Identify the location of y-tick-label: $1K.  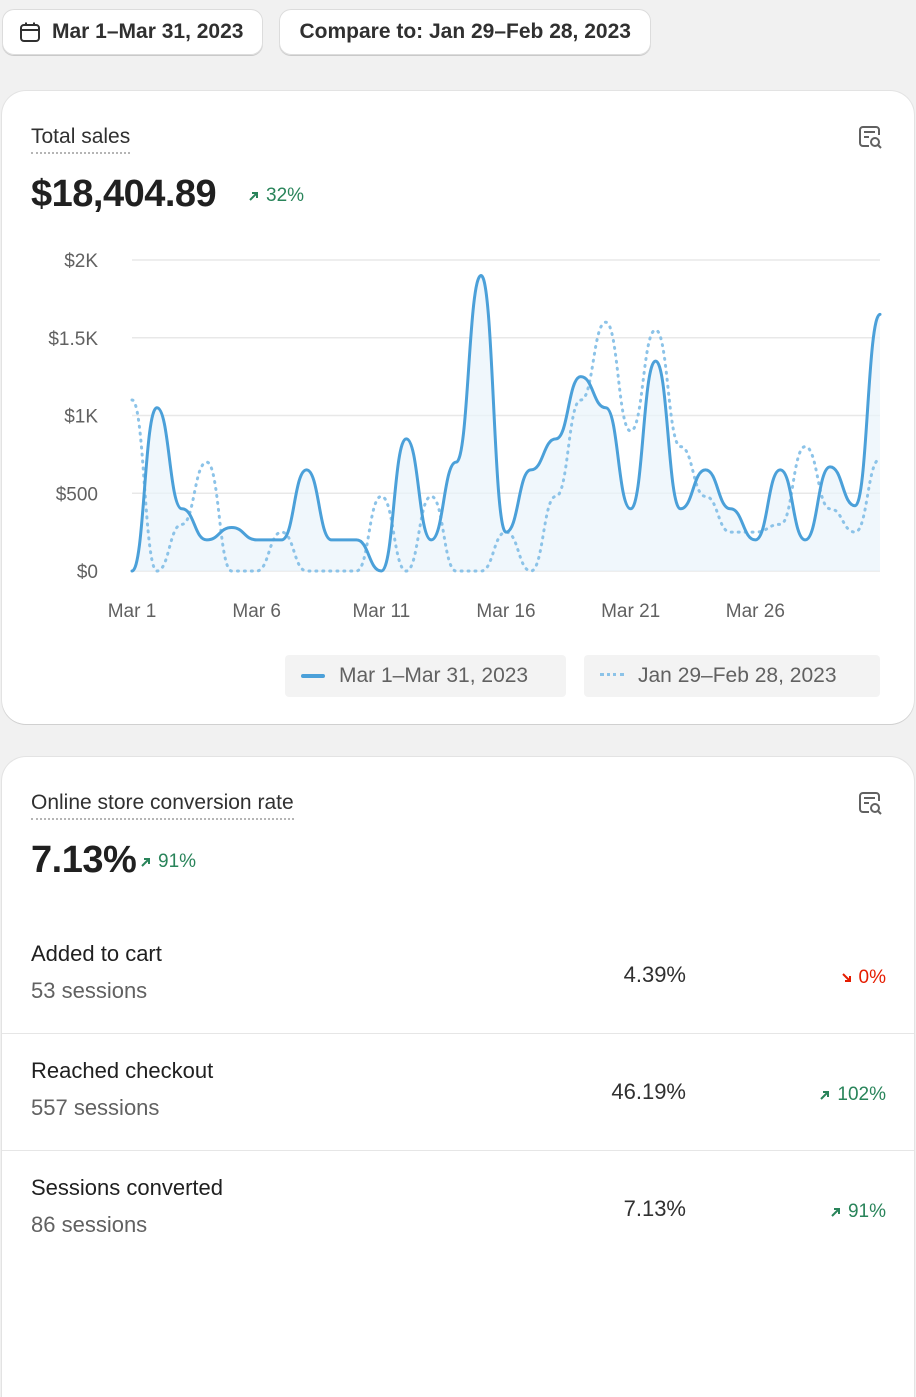
(81, 417).